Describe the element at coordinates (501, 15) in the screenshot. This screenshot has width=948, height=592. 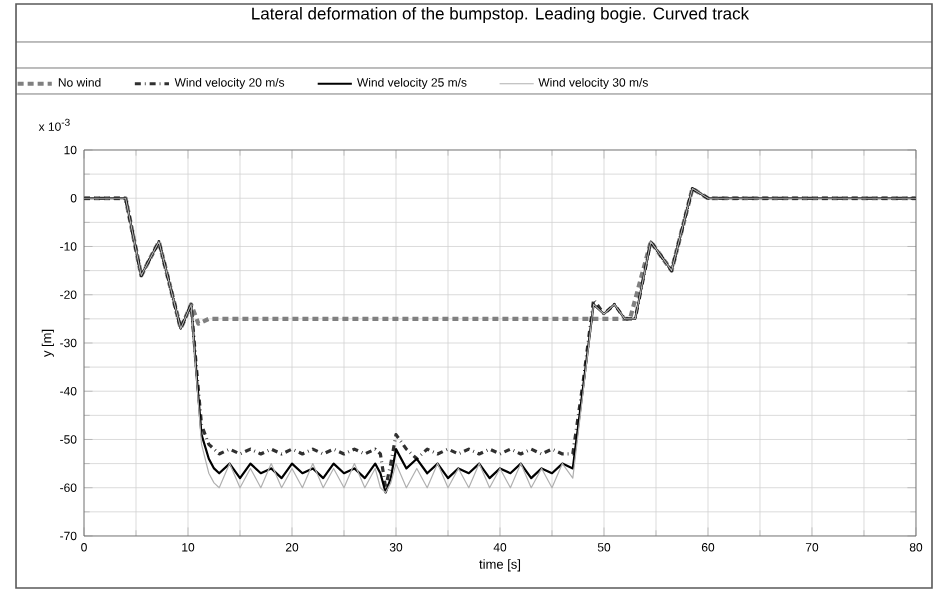
I see `chart-title: Lateral deformation of the bumpstop. Leading bogie. Curved track` at that location.